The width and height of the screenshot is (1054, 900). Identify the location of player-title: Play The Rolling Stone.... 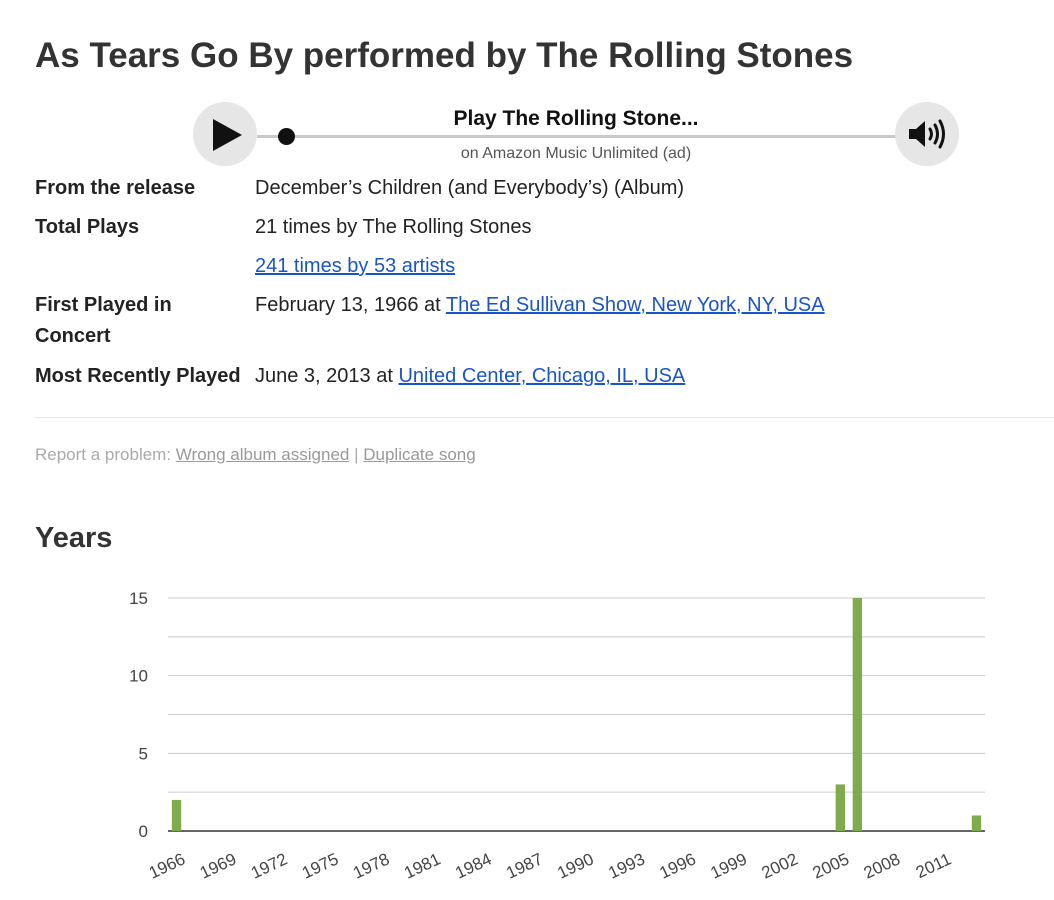
(576, 119).